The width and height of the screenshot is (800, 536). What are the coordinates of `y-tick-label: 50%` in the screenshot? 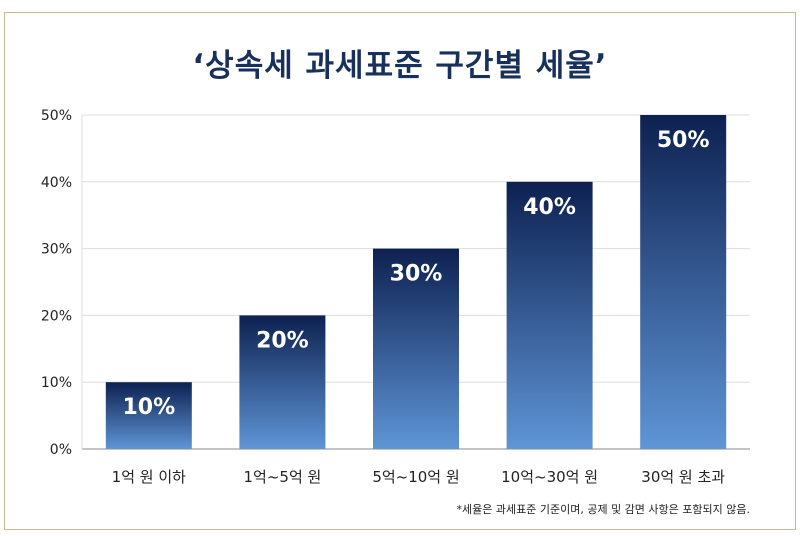 It's located at (56, 116).